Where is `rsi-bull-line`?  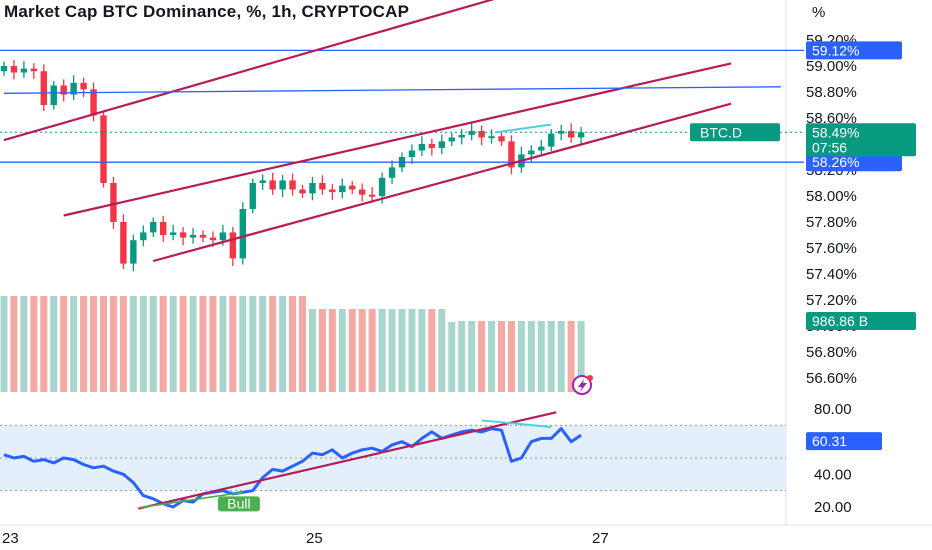
rsi-bull-line is located at coordinates (190, 500).